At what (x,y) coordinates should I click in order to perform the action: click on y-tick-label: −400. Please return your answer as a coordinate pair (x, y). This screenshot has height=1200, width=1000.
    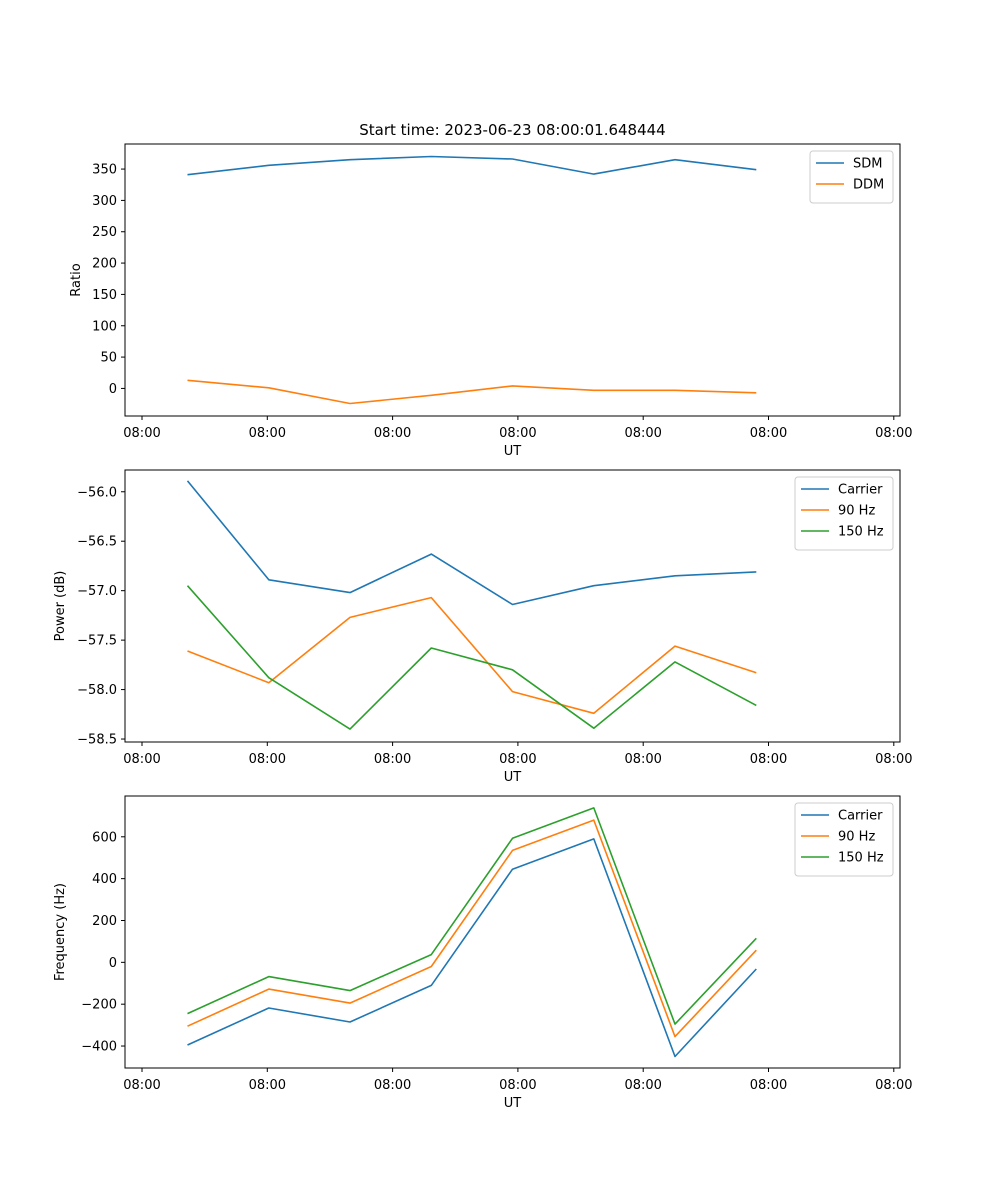
    Looking at the image, I should click on (99, 1047).